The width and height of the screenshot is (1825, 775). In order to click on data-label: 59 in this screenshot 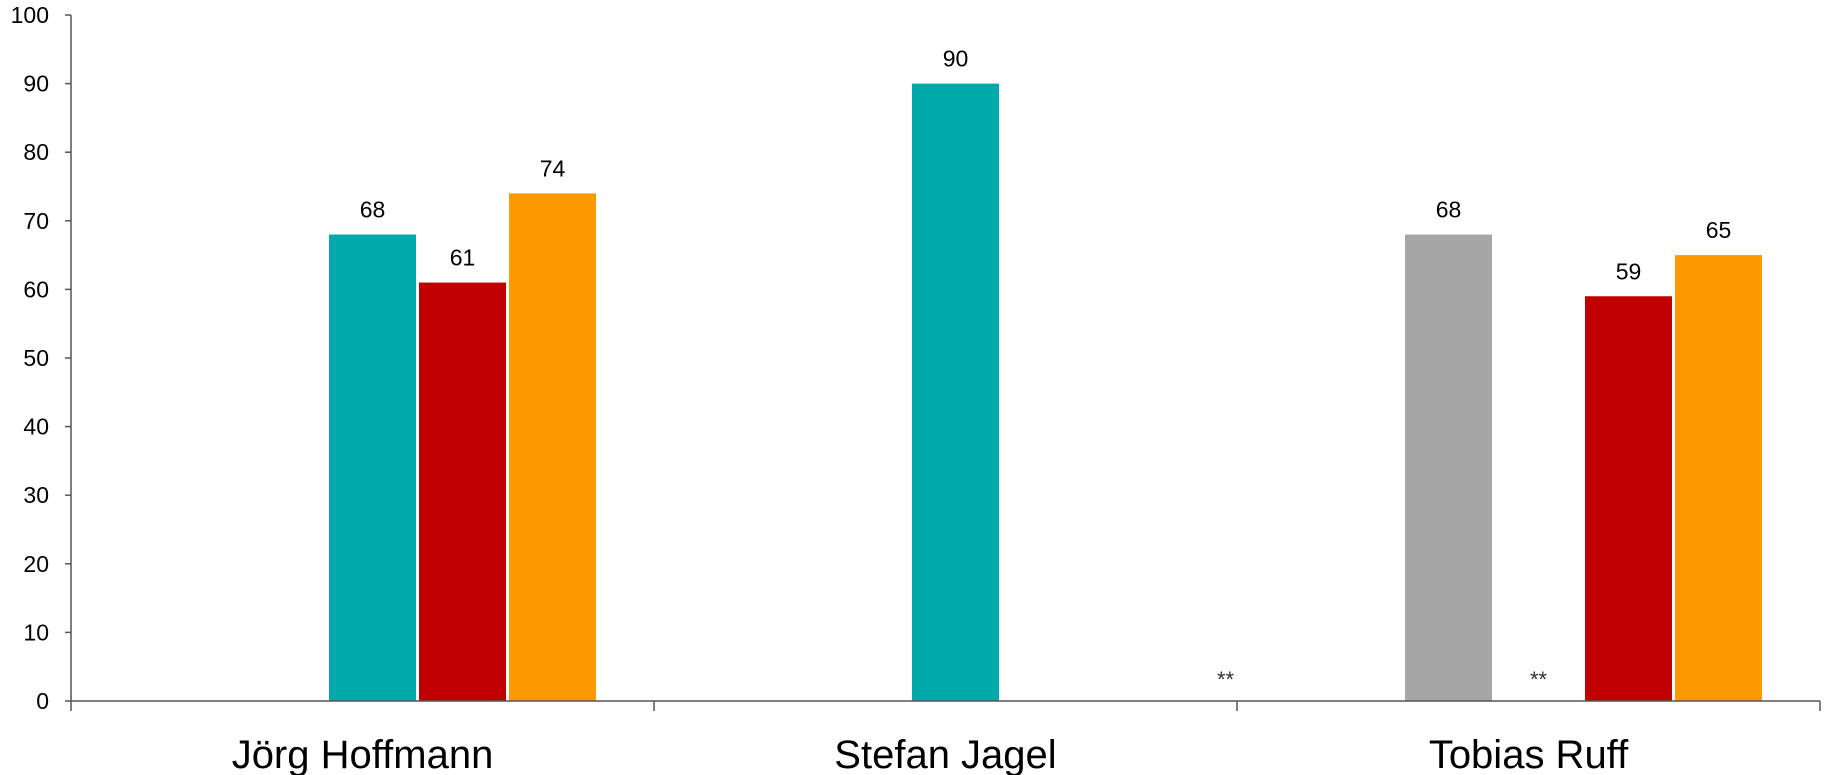, I will do `click(1629, 271)`.